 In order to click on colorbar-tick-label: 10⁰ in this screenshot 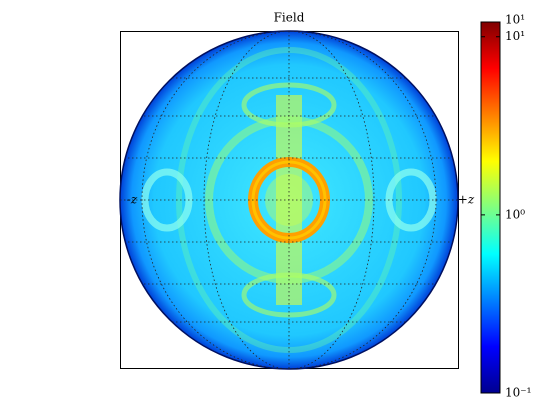, I will do `click(515, 214)`.